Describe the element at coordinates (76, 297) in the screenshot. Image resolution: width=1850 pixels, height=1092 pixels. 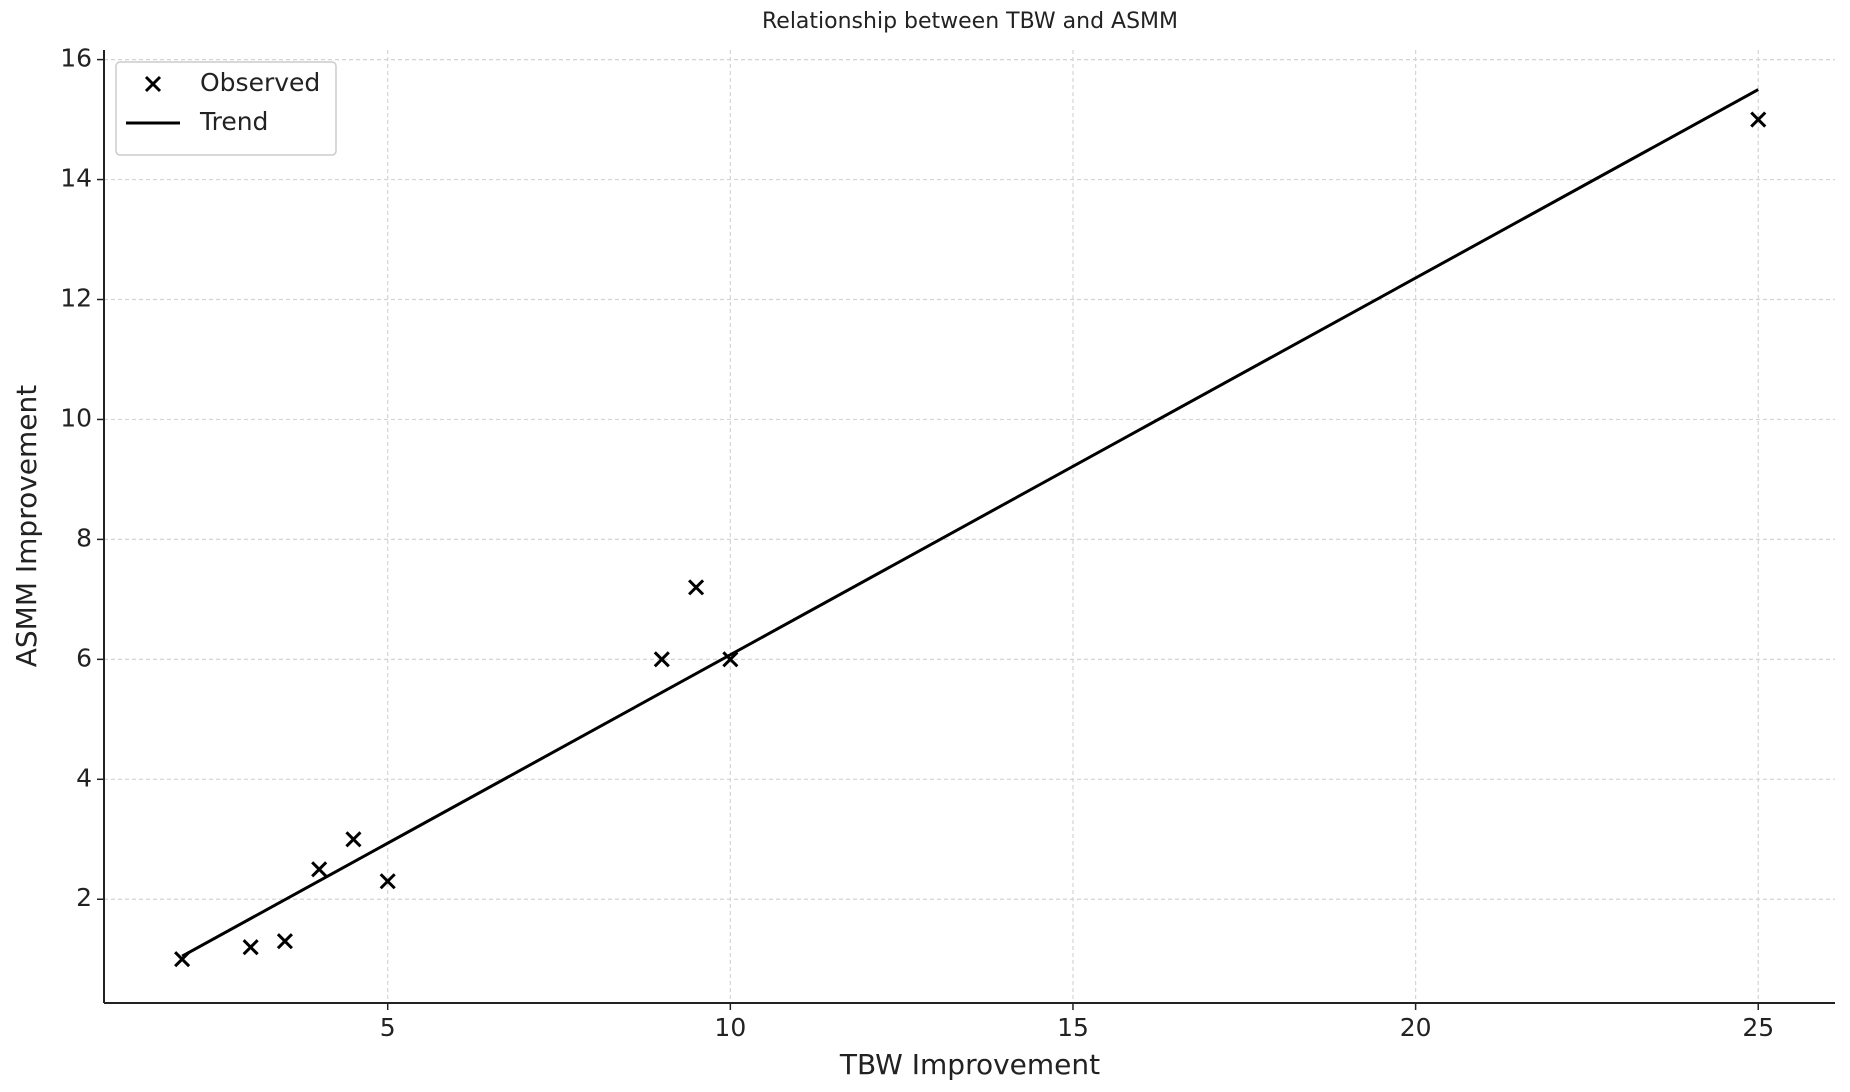
I see `y-tick-label: 12` at that location.